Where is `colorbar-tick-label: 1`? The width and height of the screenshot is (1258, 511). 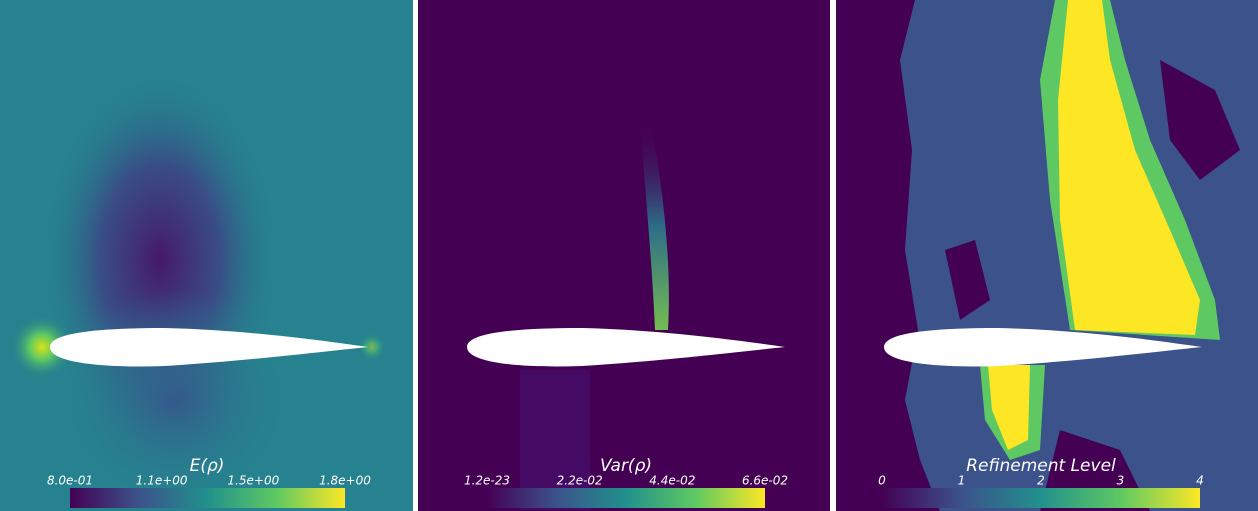 colorbar-tick-label: 1 is located at coordinates (962, 481).